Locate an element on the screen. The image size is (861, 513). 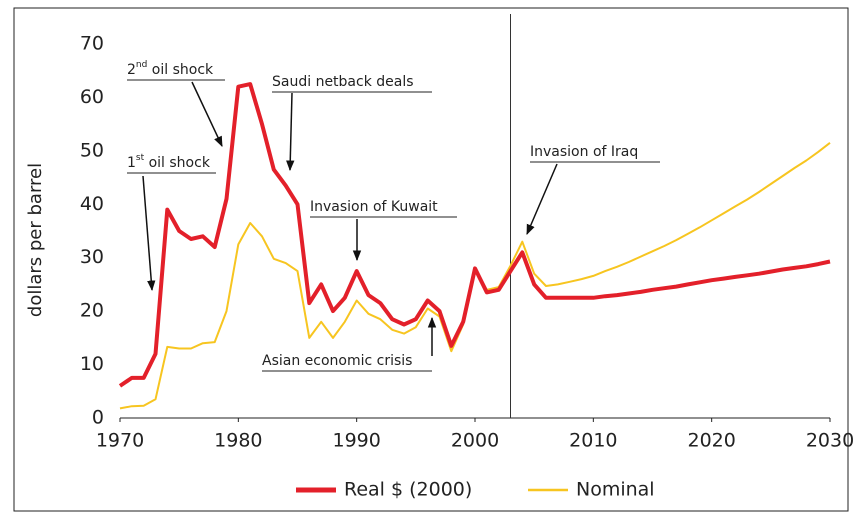
x-tick-label: 1980 is located at coordinates (238, 441).